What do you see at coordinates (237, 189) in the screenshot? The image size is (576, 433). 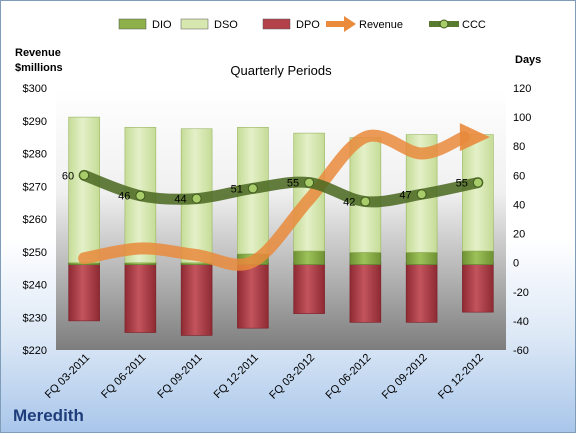 I see `ccc-data-label: 51` at bounding box center [237, 189].